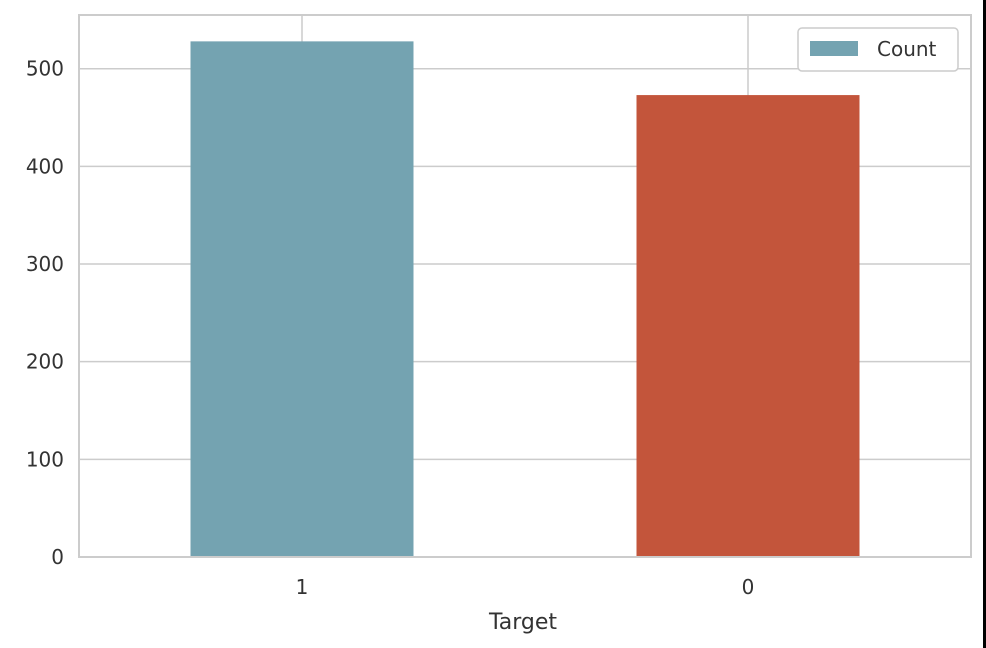  Describe the element at coordinates (45, 69) in the screenshot. I see `y-tick-label: 500` at that location.